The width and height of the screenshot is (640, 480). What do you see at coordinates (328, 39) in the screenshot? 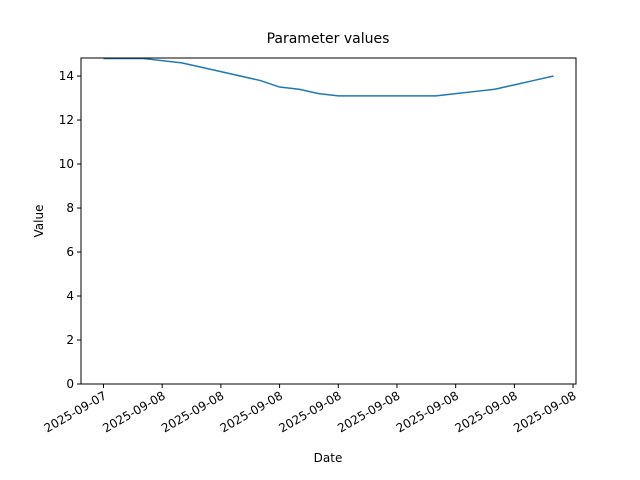
I see `chart-title: Parameter values` at bounding box center [328, 39].